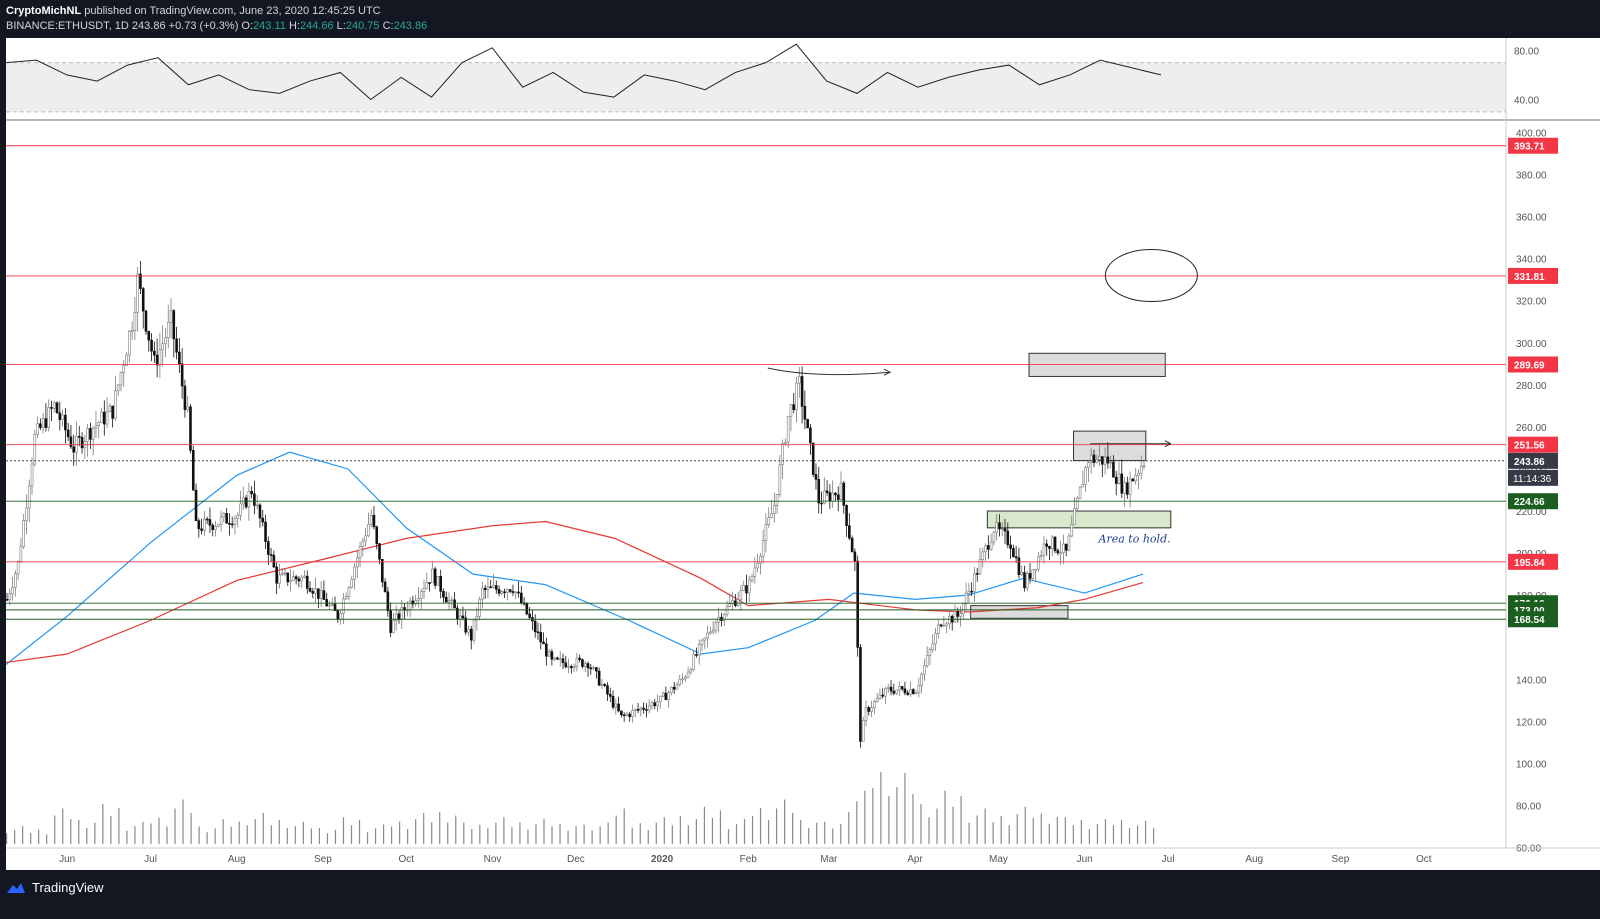  What do you see at coordinates (67, 26) in the screenshot?
I see `symbol-label: BINANCE:ETHUSDT, 1D` at bounding box center [67, 26].